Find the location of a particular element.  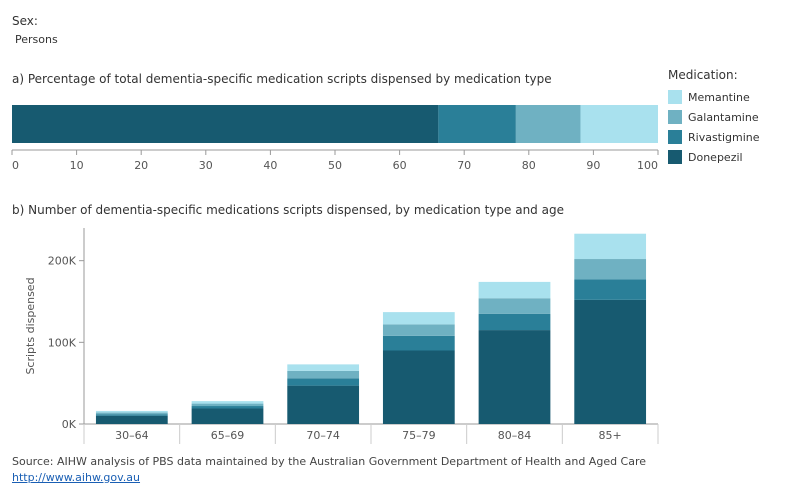

bar-85--donepezil is located at coordinates (610, 361).